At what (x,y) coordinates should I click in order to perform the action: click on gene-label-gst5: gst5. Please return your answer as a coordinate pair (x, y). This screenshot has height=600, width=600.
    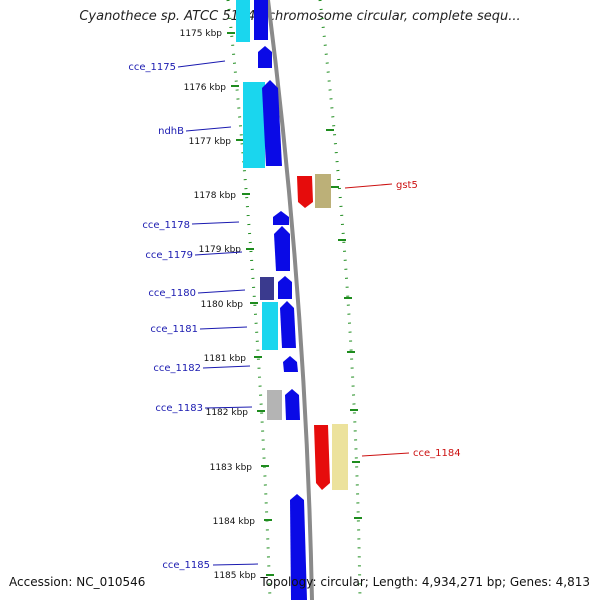
    Looking at the image, I should click on (407, 185).